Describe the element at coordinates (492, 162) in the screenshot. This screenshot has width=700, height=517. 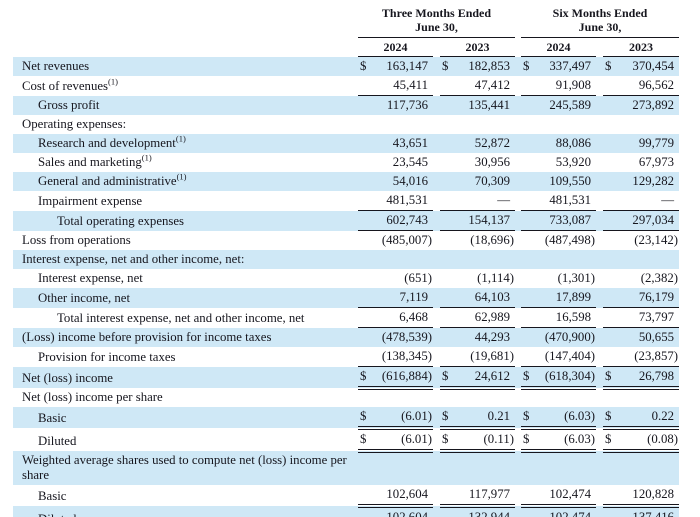
I see `value-cell: 30,956` at that location.